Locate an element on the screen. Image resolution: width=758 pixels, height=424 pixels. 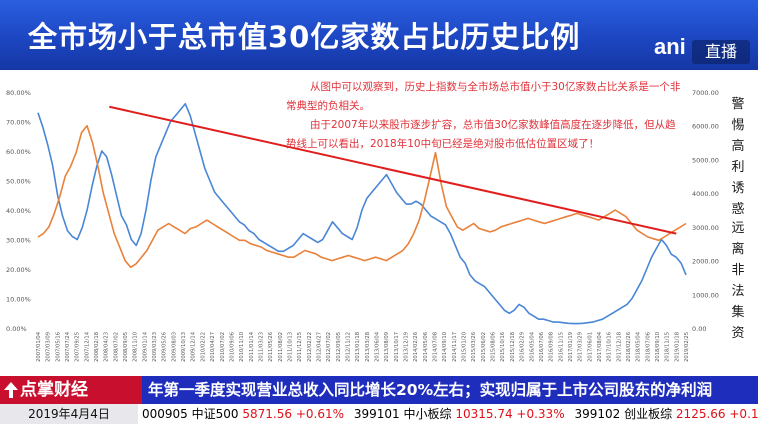
right-axis-tick-label: 7000.00 is located at coordinates (705, 93).